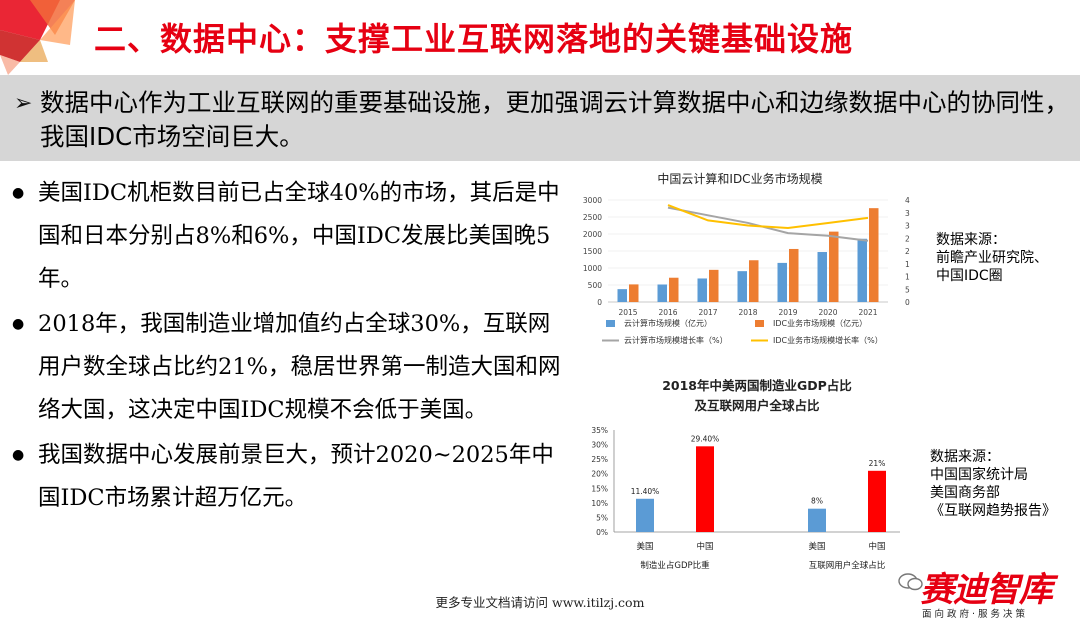  I want to click on y-tick-label: 500, so click(595, 285).